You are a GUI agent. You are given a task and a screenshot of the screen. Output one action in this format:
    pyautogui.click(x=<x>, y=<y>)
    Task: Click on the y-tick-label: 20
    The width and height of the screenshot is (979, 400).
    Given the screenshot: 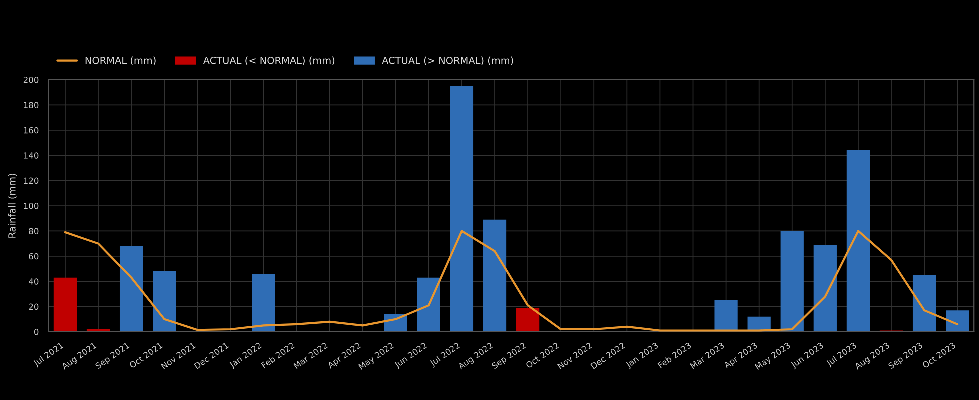 What is the action you would take?
    pyautogui.click(x=34, y=307)
    